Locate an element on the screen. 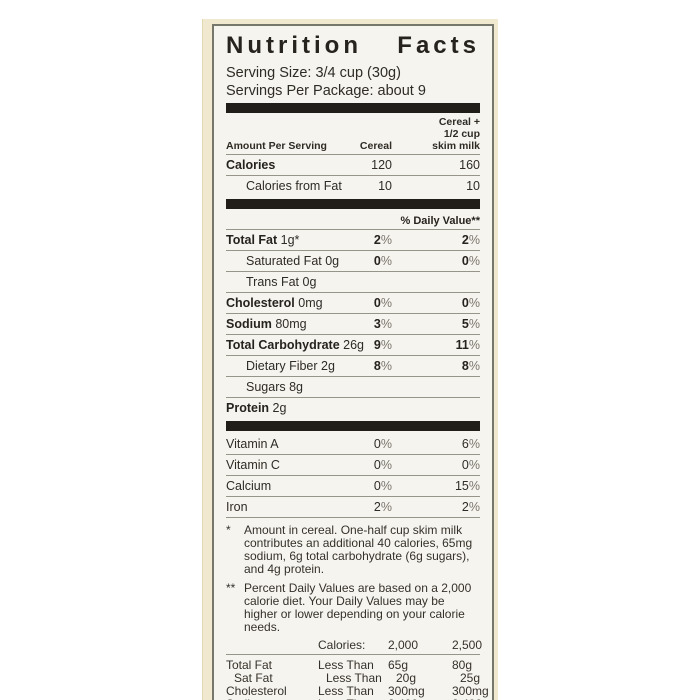  row-iron: Iron 2% 2% is located at coordinates (353, 507).